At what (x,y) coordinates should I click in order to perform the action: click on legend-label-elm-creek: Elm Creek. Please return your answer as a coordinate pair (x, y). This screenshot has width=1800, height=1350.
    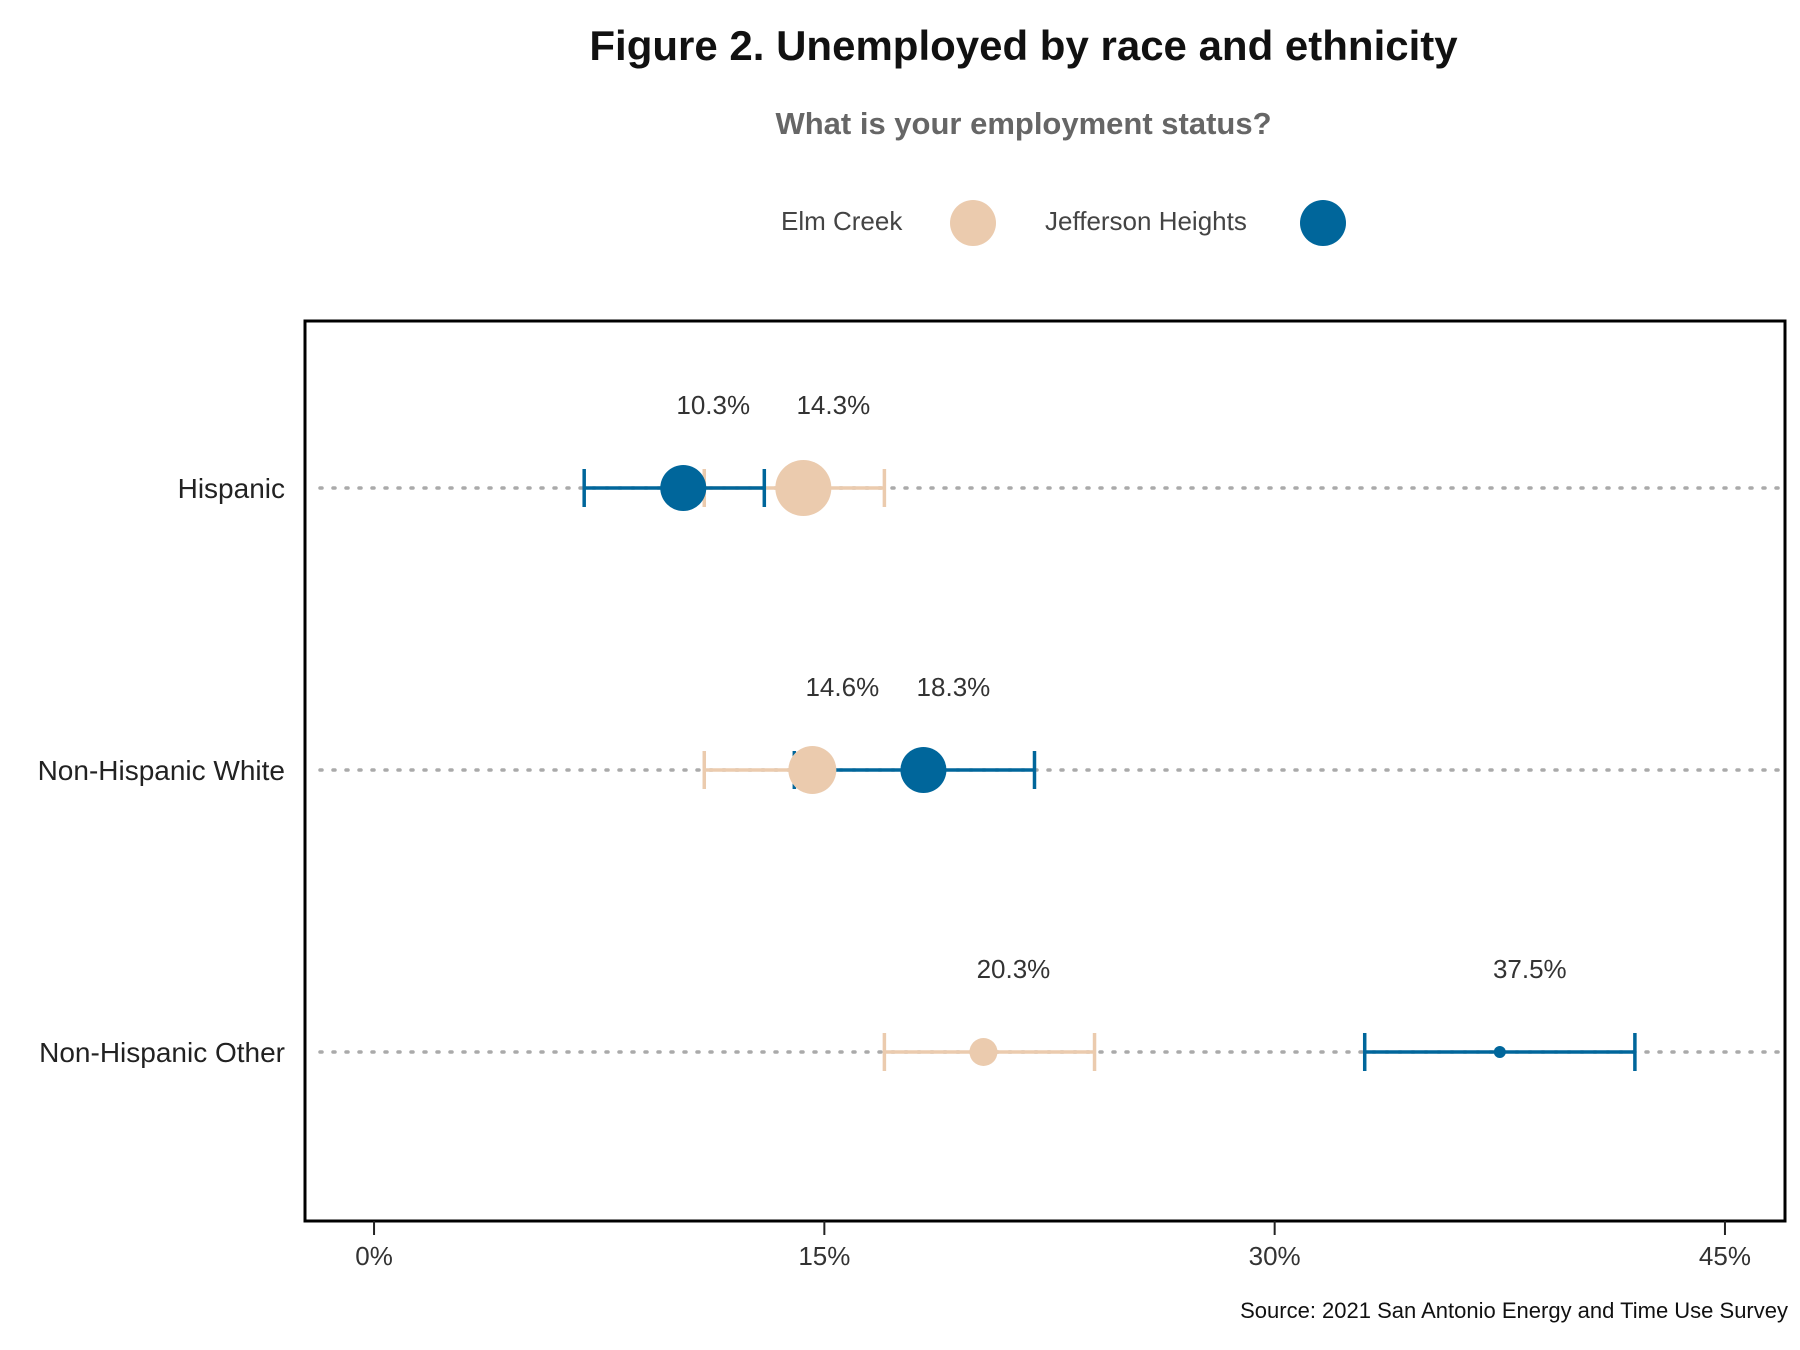
    Looking at the image, I should click on (842, 221).